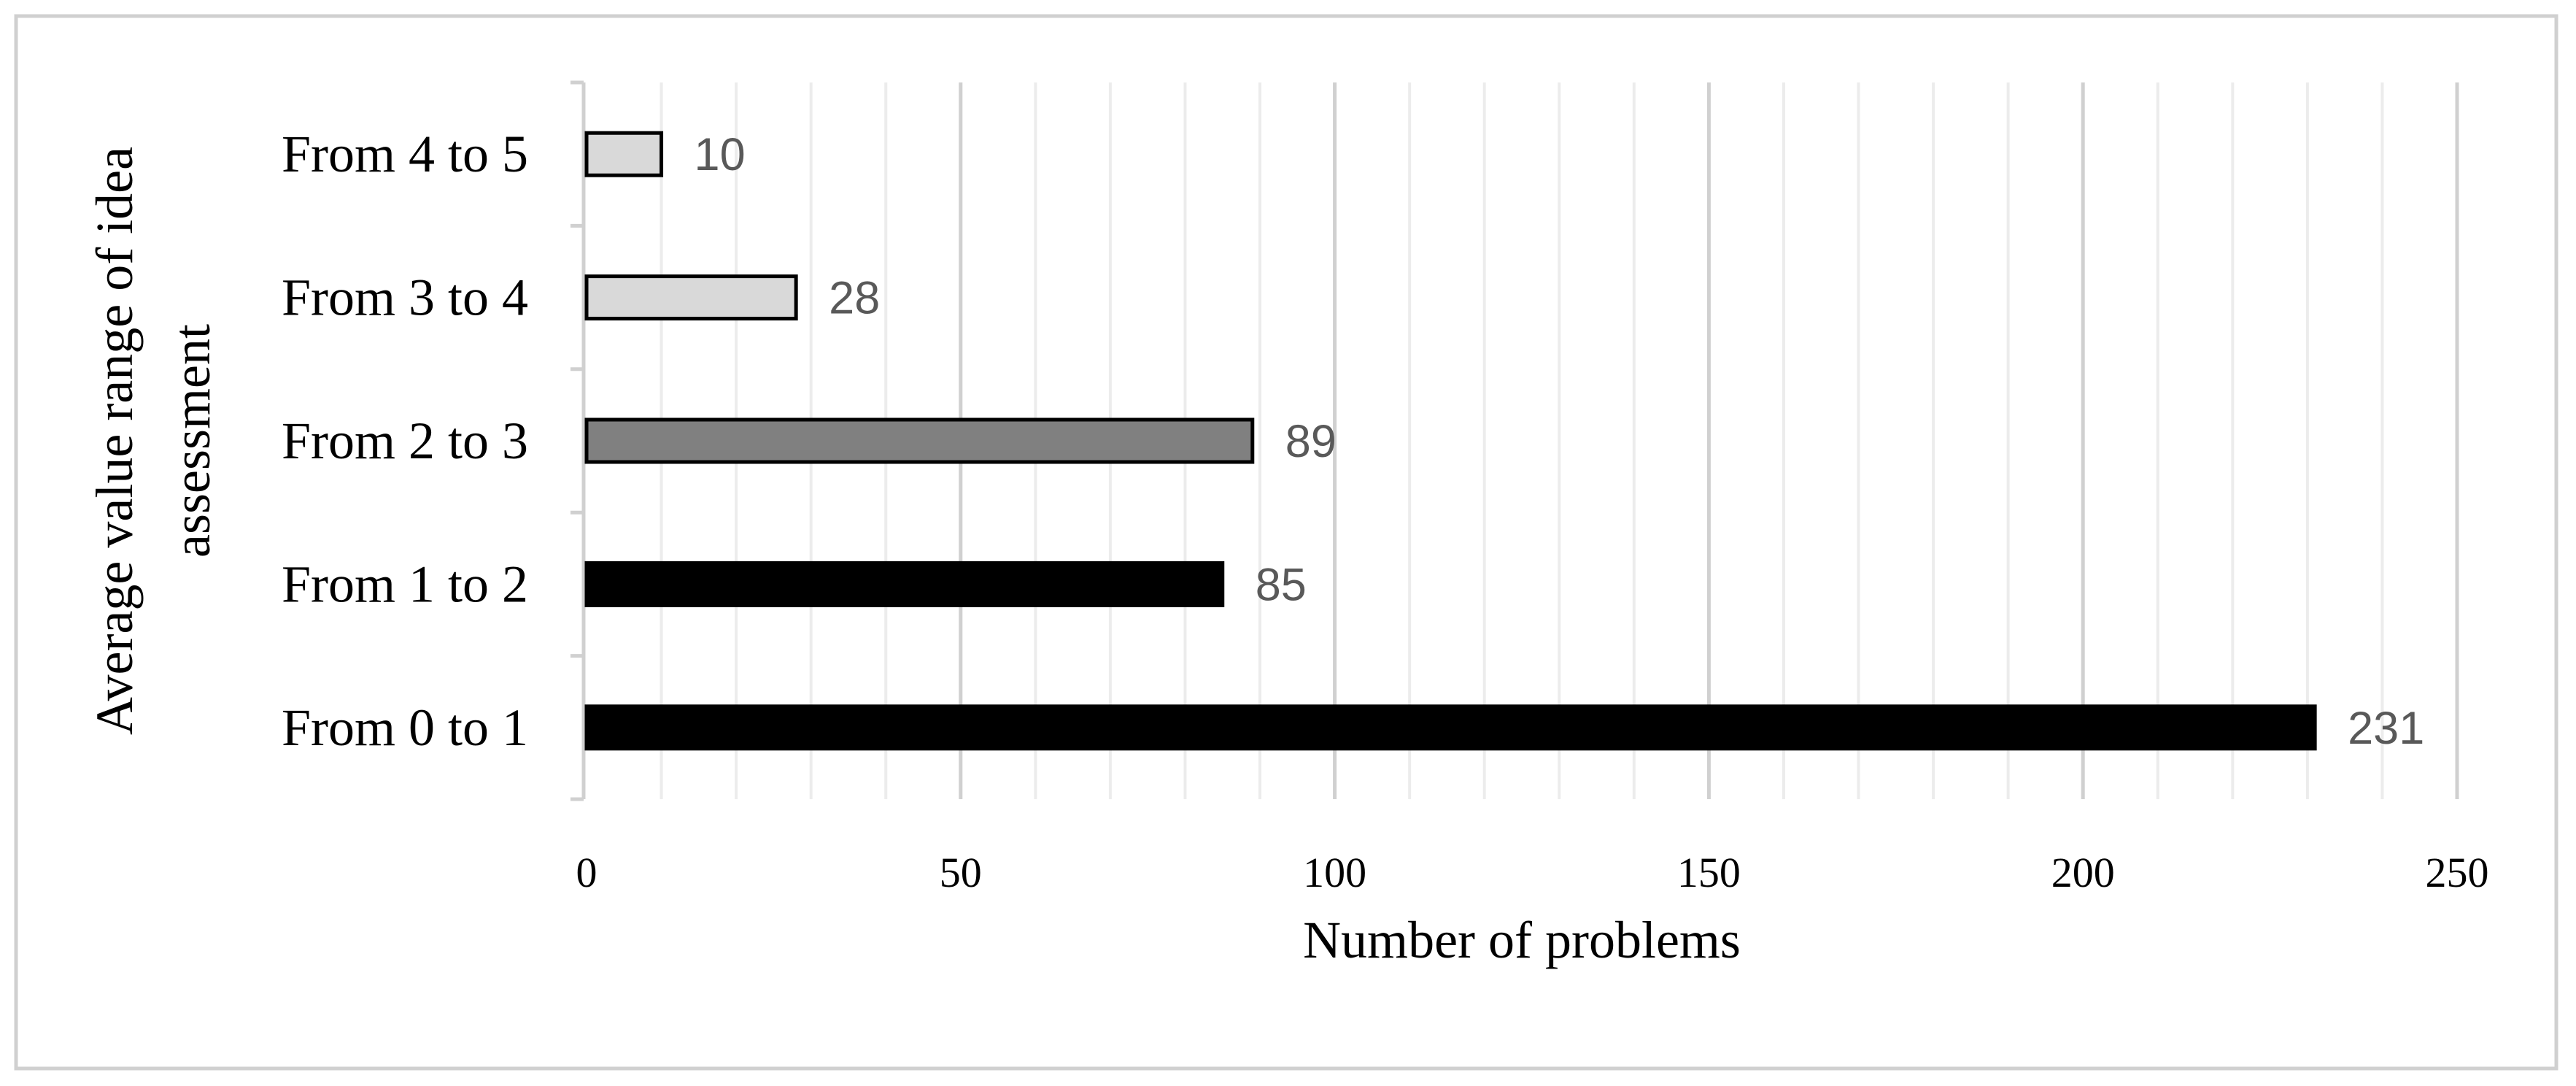 Image resolution: width=2576 pixels, height=1086 pixels. What do you see at coordinates (1334, 872) in the screenshot?
I see `x-tick-label: 100` at bounding box center [1334, 872].